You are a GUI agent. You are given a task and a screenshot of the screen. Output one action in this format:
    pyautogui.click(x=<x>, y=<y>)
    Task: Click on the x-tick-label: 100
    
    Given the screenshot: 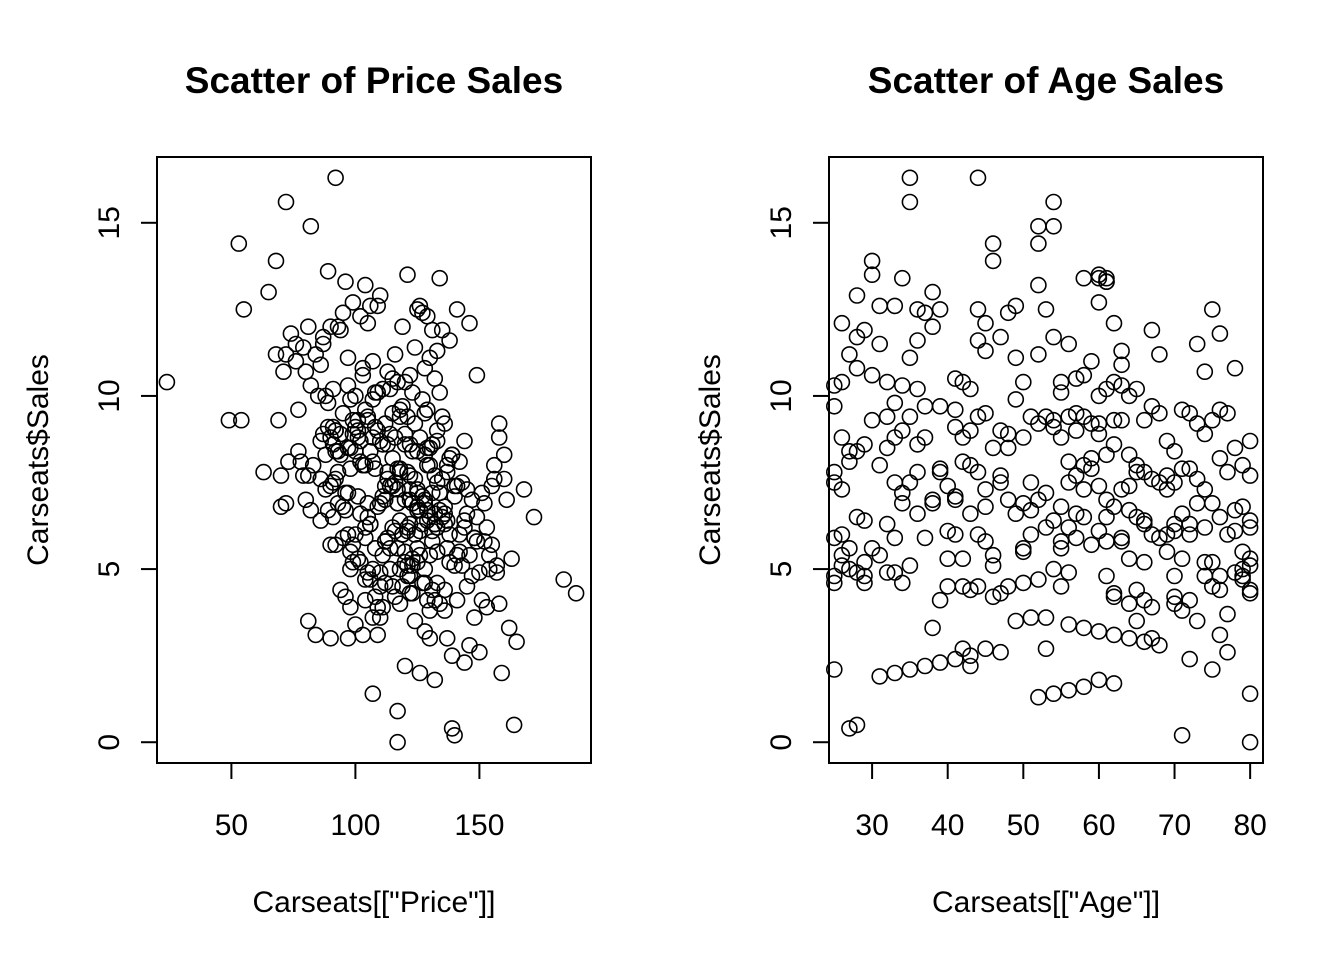 What is the action you would take?
    pyautogui.click(x=355, y=825)
    